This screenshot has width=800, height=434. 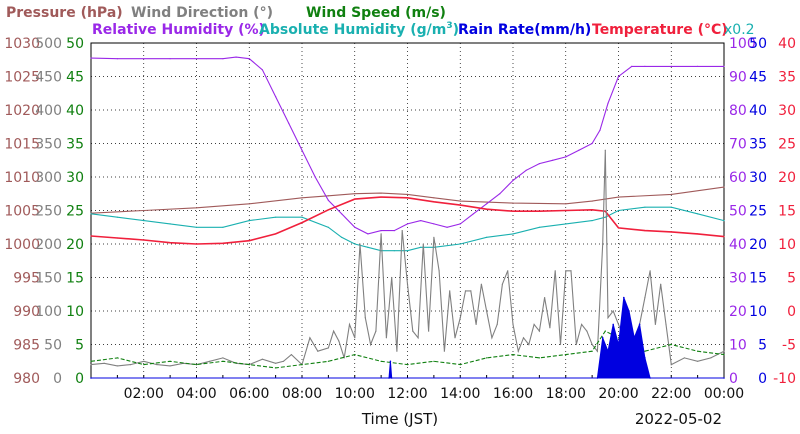 I want to click on y-tick-pressure: 1010, so click(x=22, y=178).